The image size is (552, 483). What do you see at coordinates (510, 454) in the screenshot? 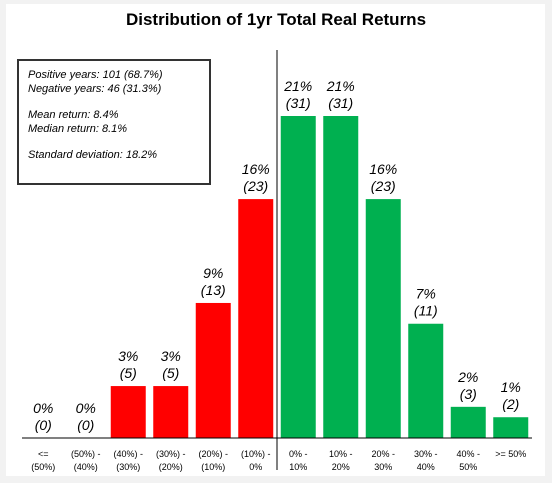
I see `x-tick-label-11: >= 50%` at bounding box center [510, 454].